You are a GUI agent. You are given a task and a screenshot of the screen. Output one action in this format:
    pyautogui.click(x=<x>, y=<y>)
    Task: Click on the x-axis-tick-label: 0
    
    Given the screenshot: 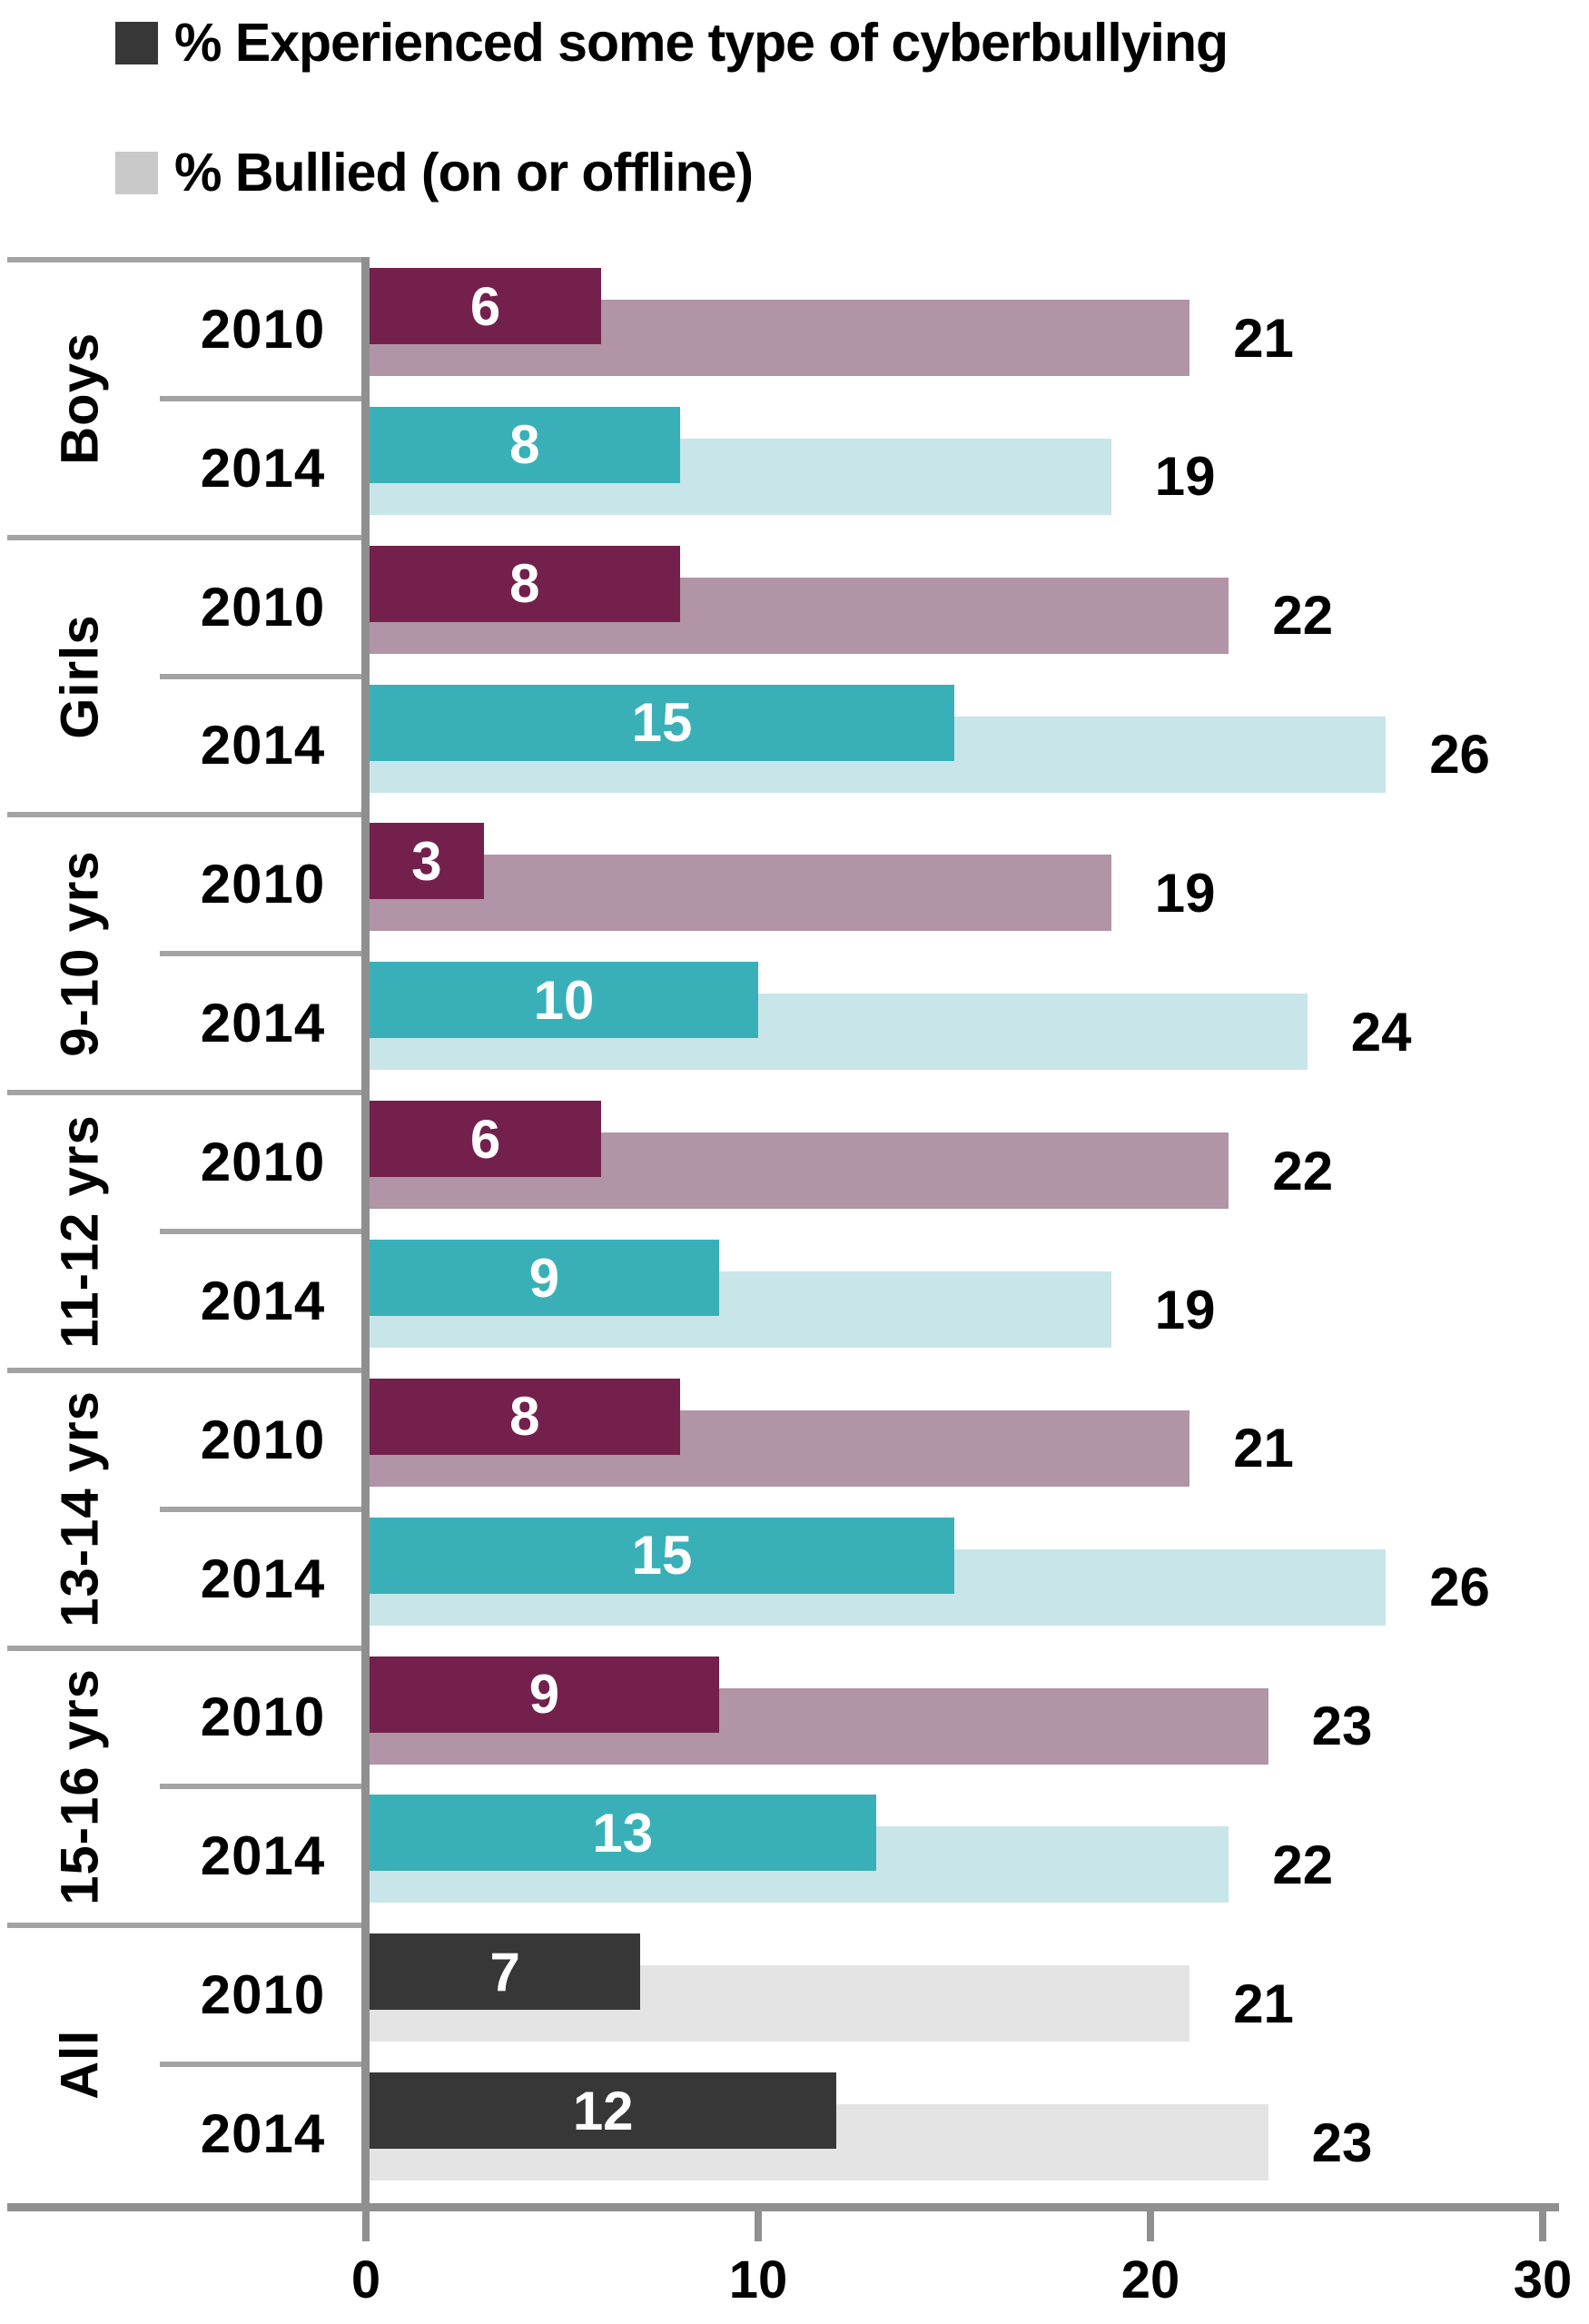 What is the action you would take?
    pyautogui.click(x=365, y=2279)
    